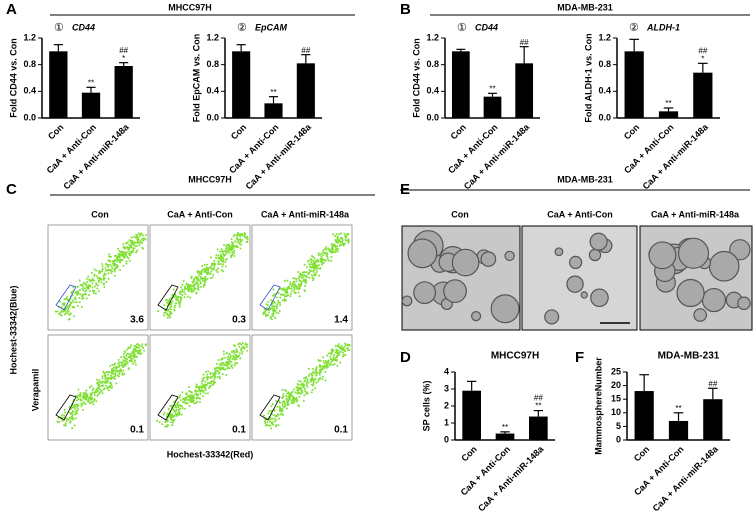  I want to click on y-tick-label: 20, so click(616, 385).